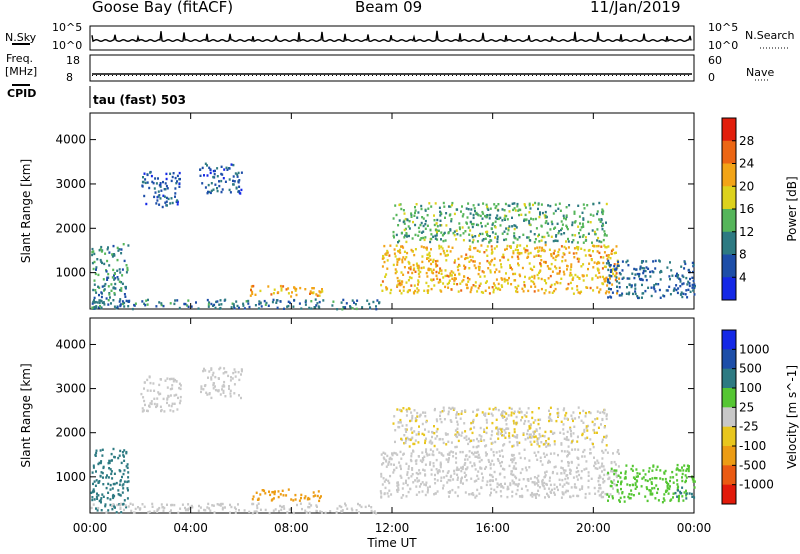 Image resolution: width=800 pixels, height=554 pixels. Describe the element at coordinates (67, 27) in the screenshot. I see `nsky-tick-top: 10^5` at that location.